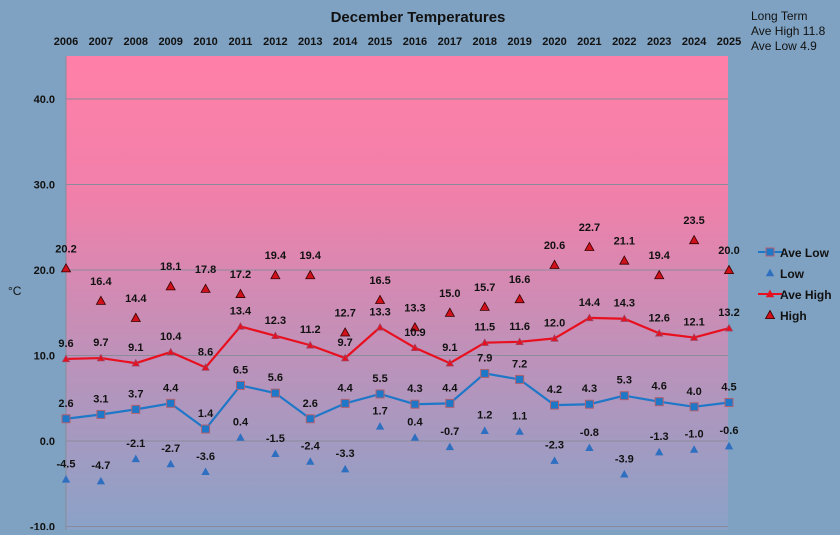 The height and width of the screenshot is (535, 840). What do you see at coordinates (589, 42) in the screenshot?
I see `x-tick-label: 2021` at bounding box center [589, 42].